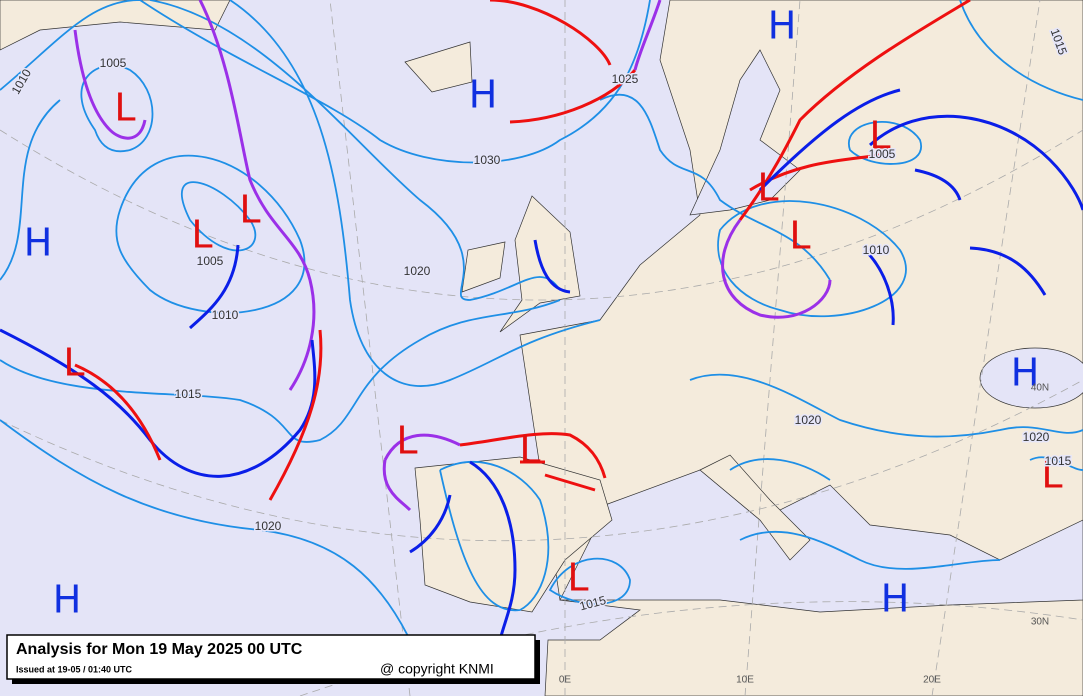 The image size is (1083, 696). What do you see at coordinates (483, 267) in the screenshot?
I see `ireland` at bounding box center [483, 267].